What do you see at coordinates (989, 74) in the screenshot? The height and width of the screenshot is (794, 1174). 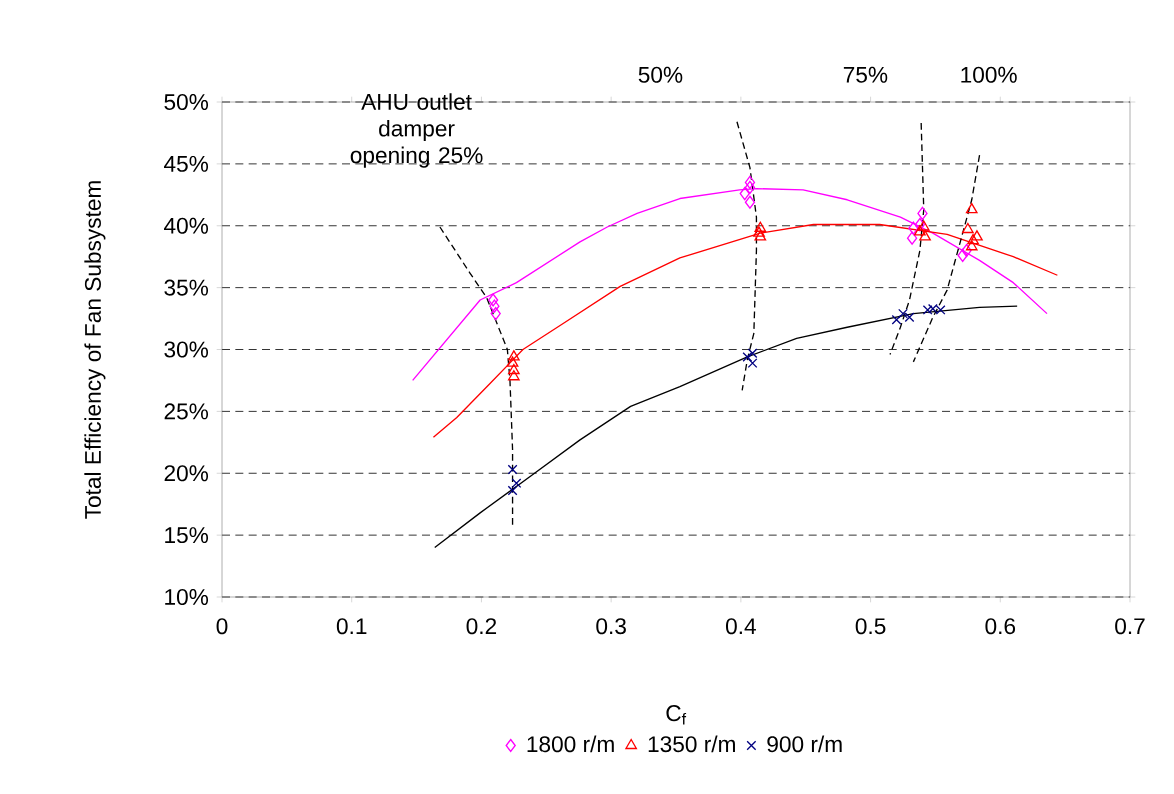 I see `text: 100%` at bounding box center [989, 74].